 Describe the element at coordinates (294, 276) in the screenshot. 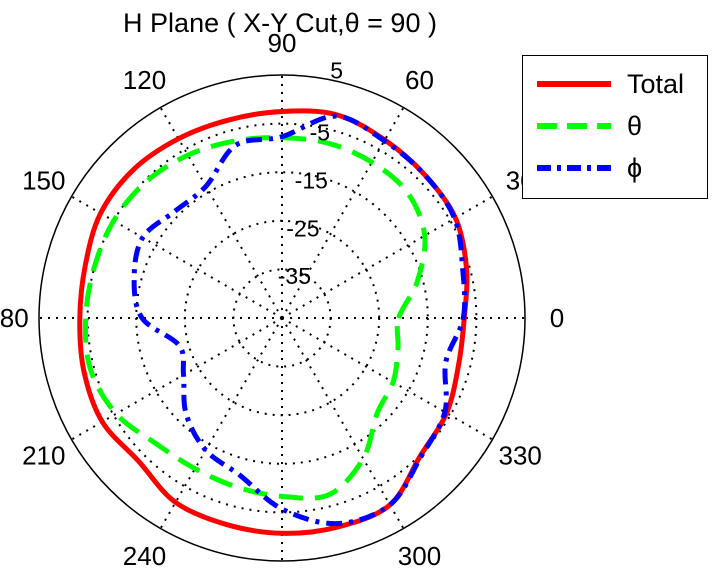

I see `radial-label-minus35: -35` at that location.